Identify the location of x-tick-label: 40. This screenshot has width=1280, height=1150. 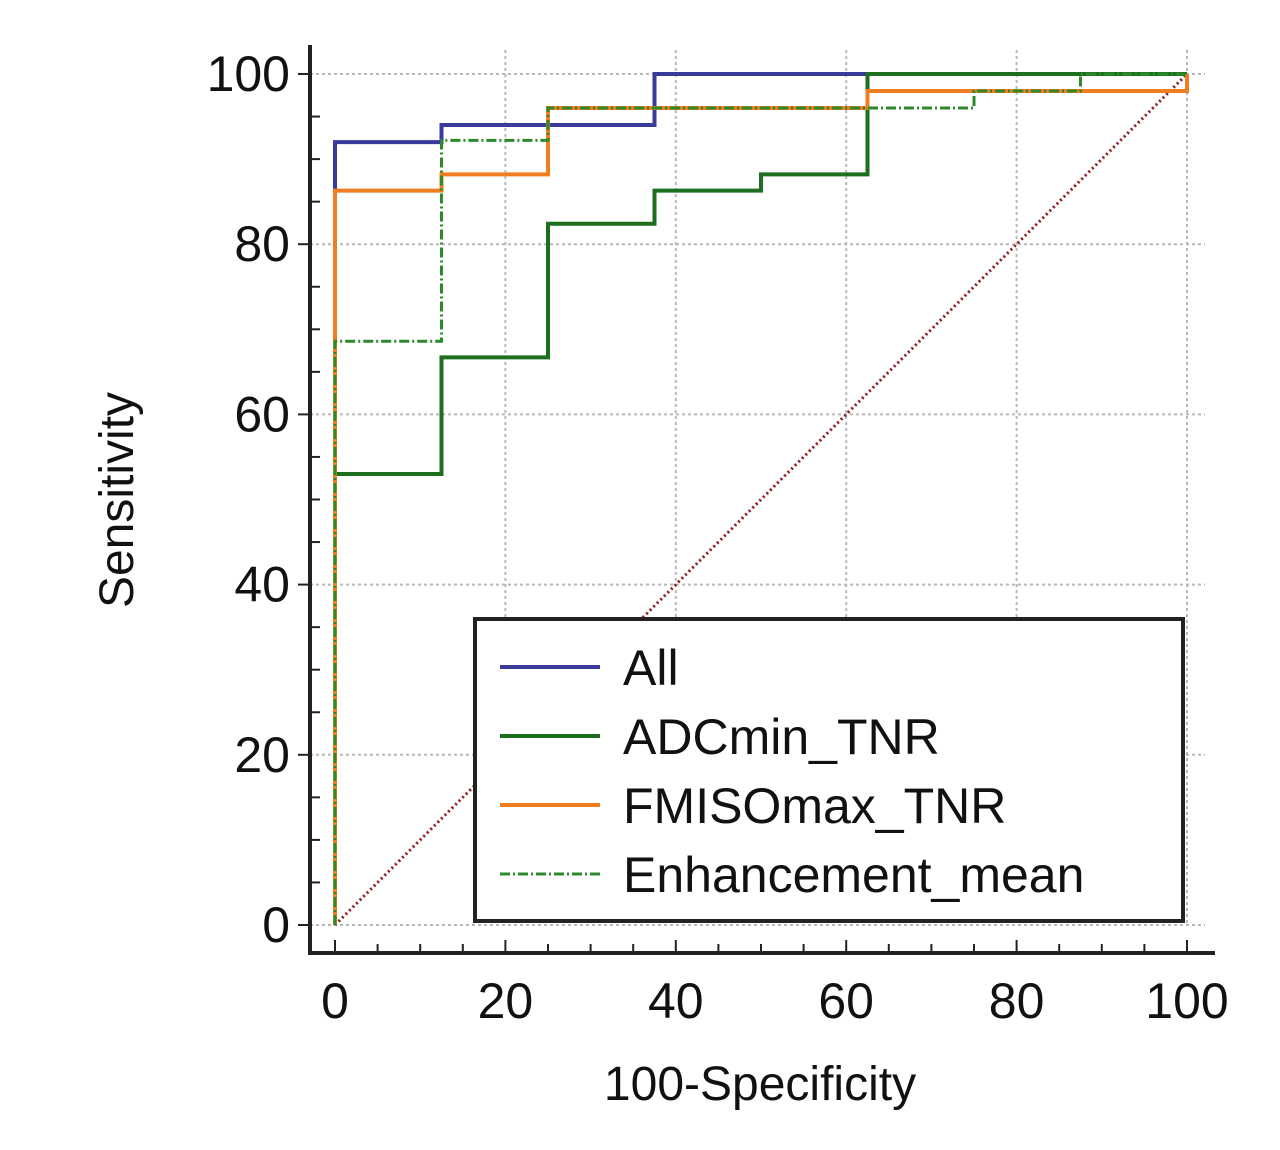
(676, 1001).